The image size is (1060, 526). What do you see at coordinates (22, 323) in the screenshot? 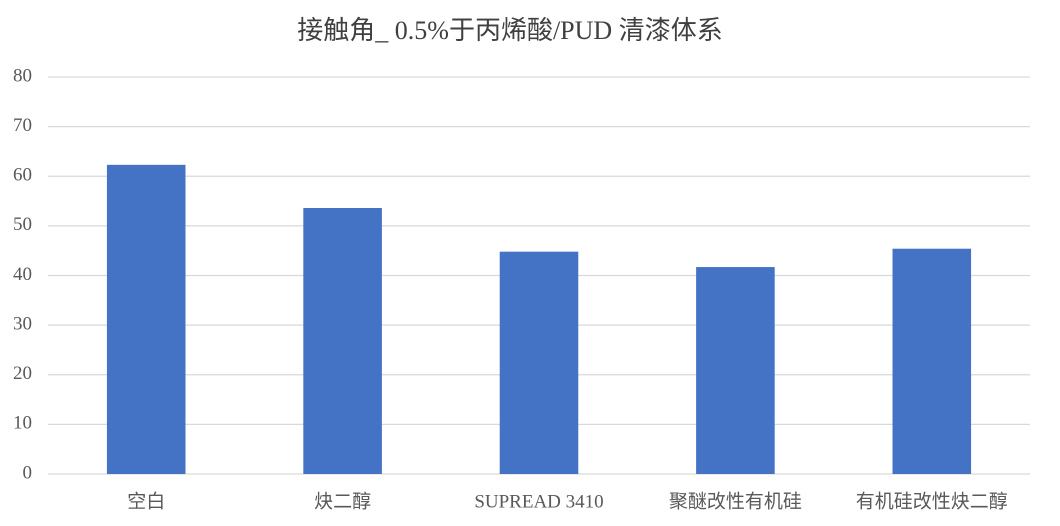
I see `y-tick-label: 30` at bounding box center [22, 323].